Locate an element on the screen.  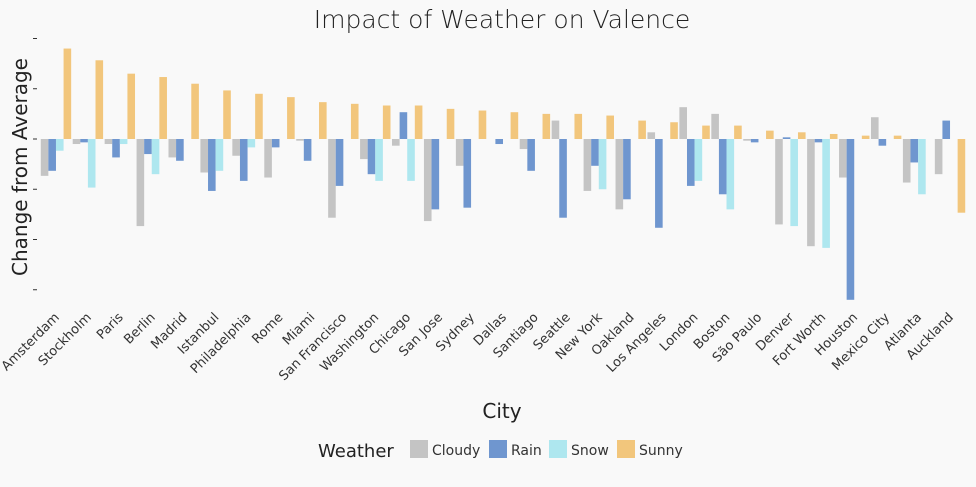
y-axis-ticks is located at coordinates (35, 164).